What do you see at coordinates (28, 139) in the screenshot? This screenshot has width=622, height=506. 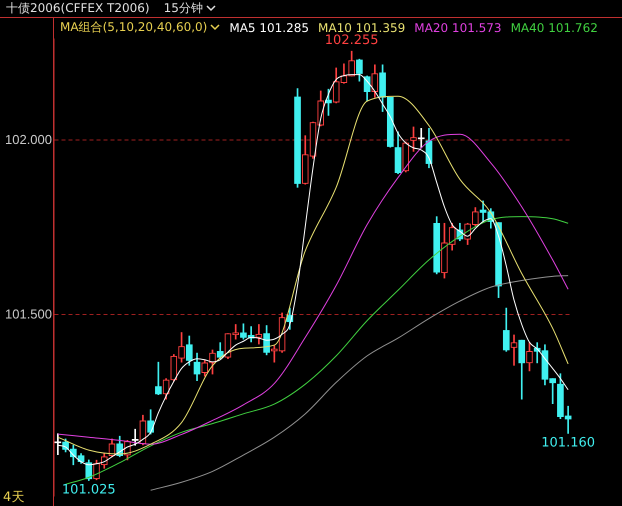 I see `y-tick-label: 102.000` at bounding box center [28, 139].